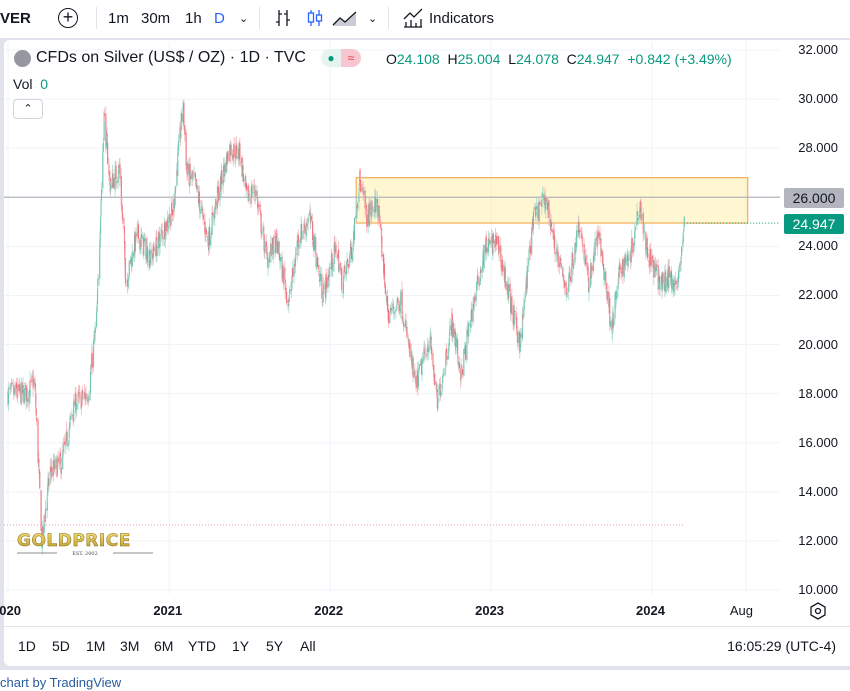  I want to click on symbol-name: VER, so click(15, 18).